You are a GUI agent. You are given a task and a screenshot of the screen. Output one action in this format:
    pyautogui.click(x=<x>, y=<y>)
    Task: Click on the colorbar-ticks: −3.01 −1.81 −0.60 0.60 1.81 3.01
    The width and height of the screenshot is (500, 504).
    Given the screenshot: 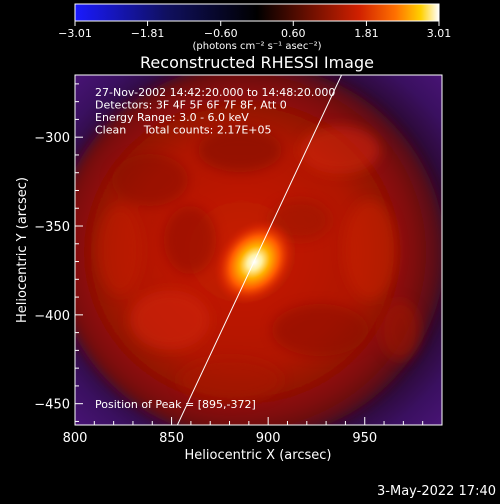 What is the action you would take?
    pyautogui.click(x=254, y=30)
    